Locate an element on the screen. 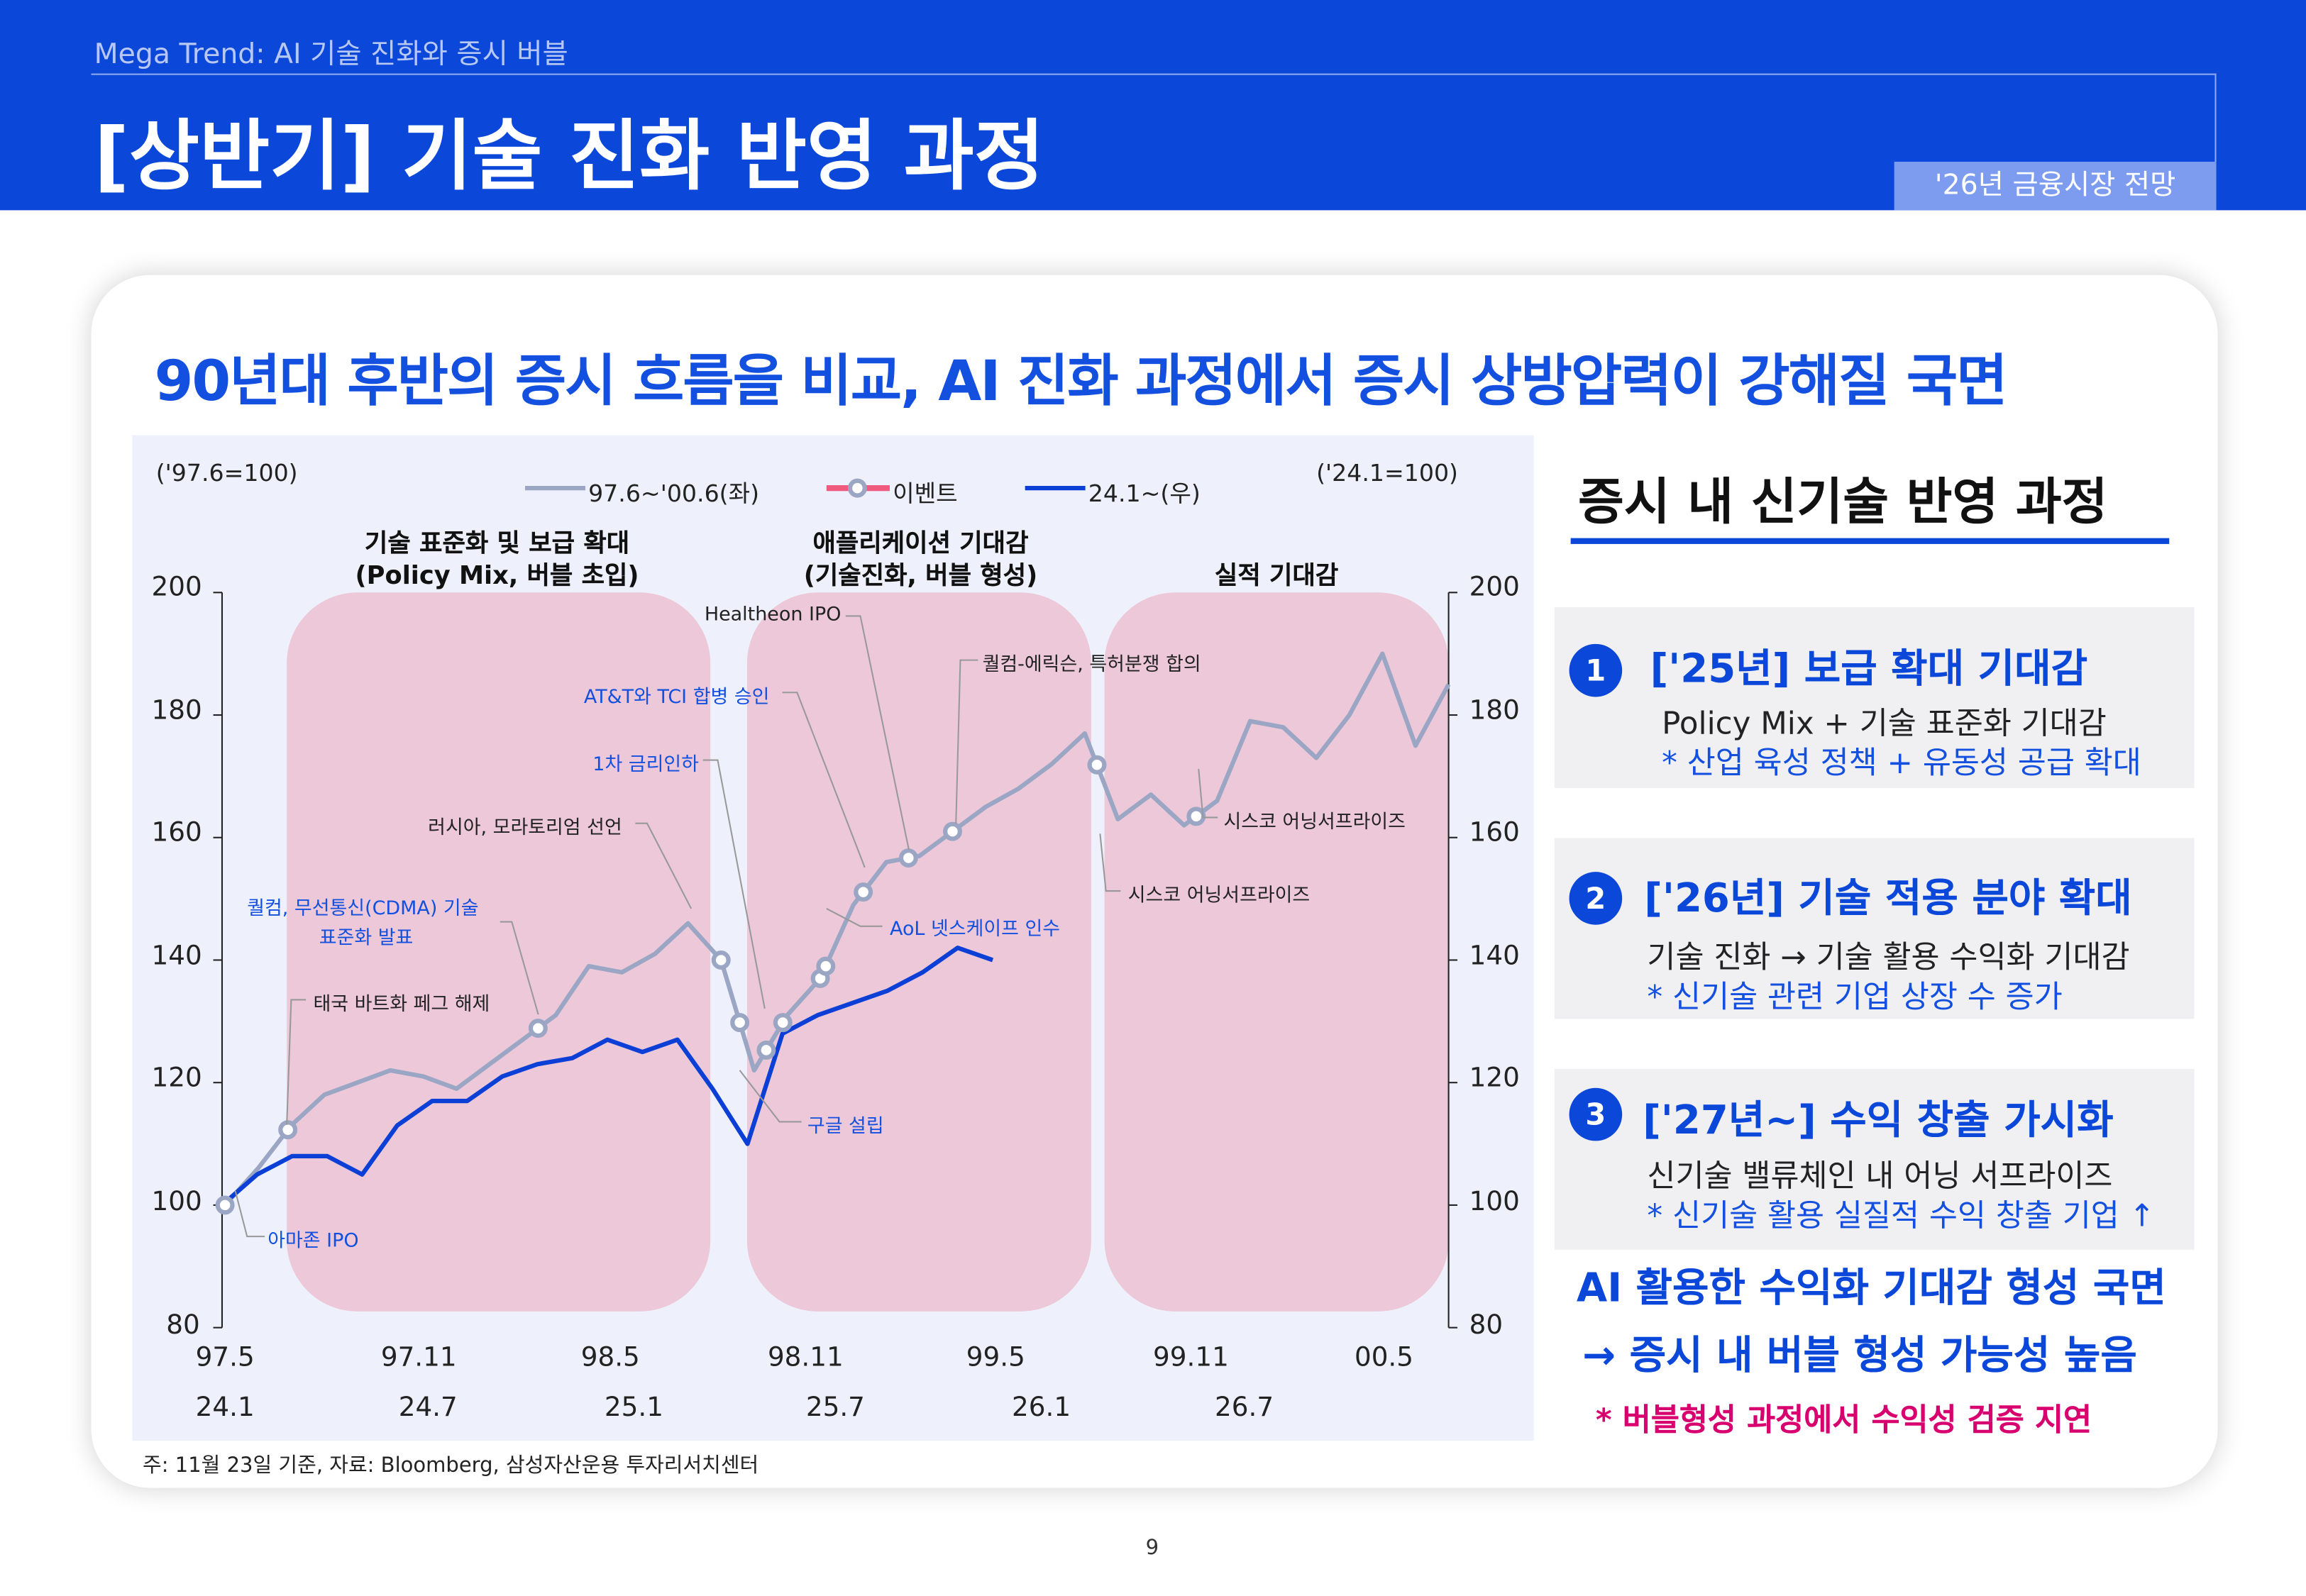 The height and width of the screenshot is (1596, 2306). phase-3-title: 실적 기대감 is located at coordinates (1276, 576).